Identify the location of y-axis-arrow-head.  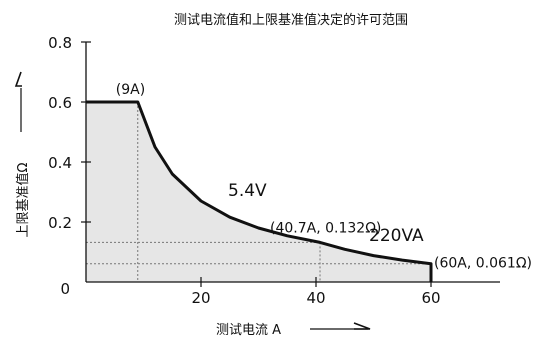
(18, 79).